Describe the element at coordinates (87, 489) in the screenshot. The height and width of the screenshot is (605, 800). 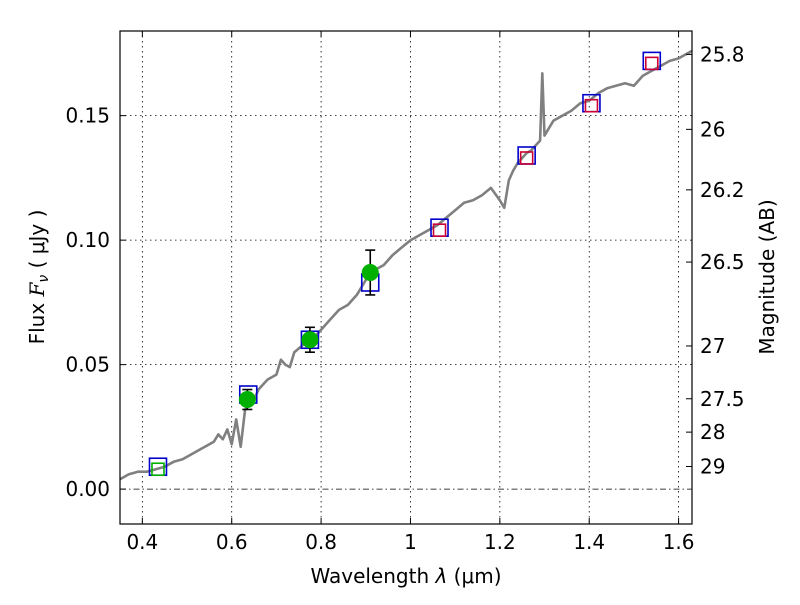
I see `y-tick-label: 0.00` at that location.